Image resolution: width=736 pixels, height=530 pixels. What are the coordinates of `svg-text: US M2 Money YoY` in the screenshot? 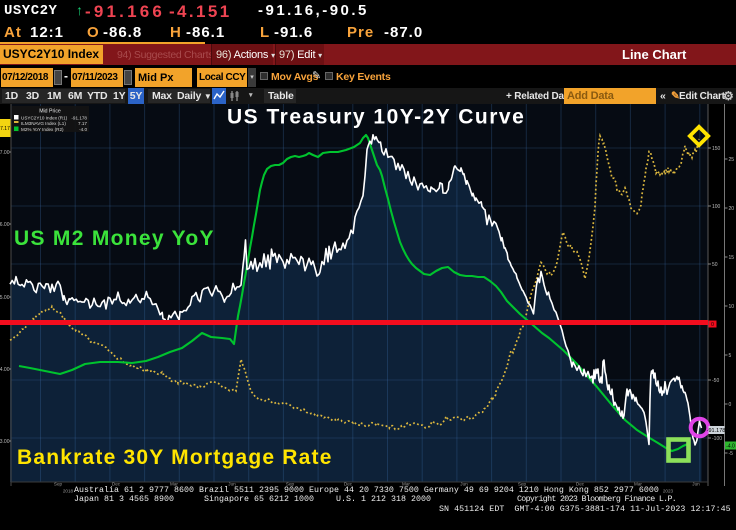 It's located at (114, 238).